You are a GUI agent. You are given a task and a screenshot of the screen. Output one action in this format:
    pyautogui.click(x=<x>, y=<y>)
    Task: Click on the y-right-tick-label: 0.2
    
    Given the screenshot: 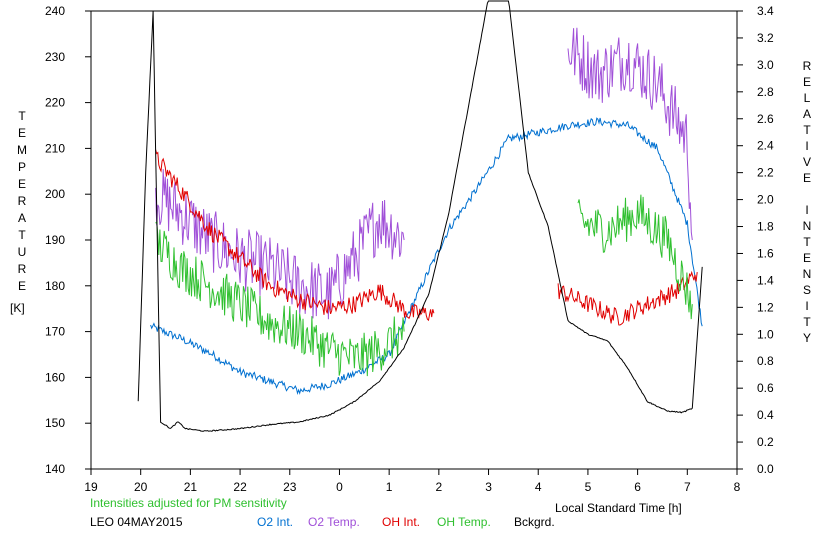 What is the action you would take?
    pyautogui.click(x=765, y=442)
    